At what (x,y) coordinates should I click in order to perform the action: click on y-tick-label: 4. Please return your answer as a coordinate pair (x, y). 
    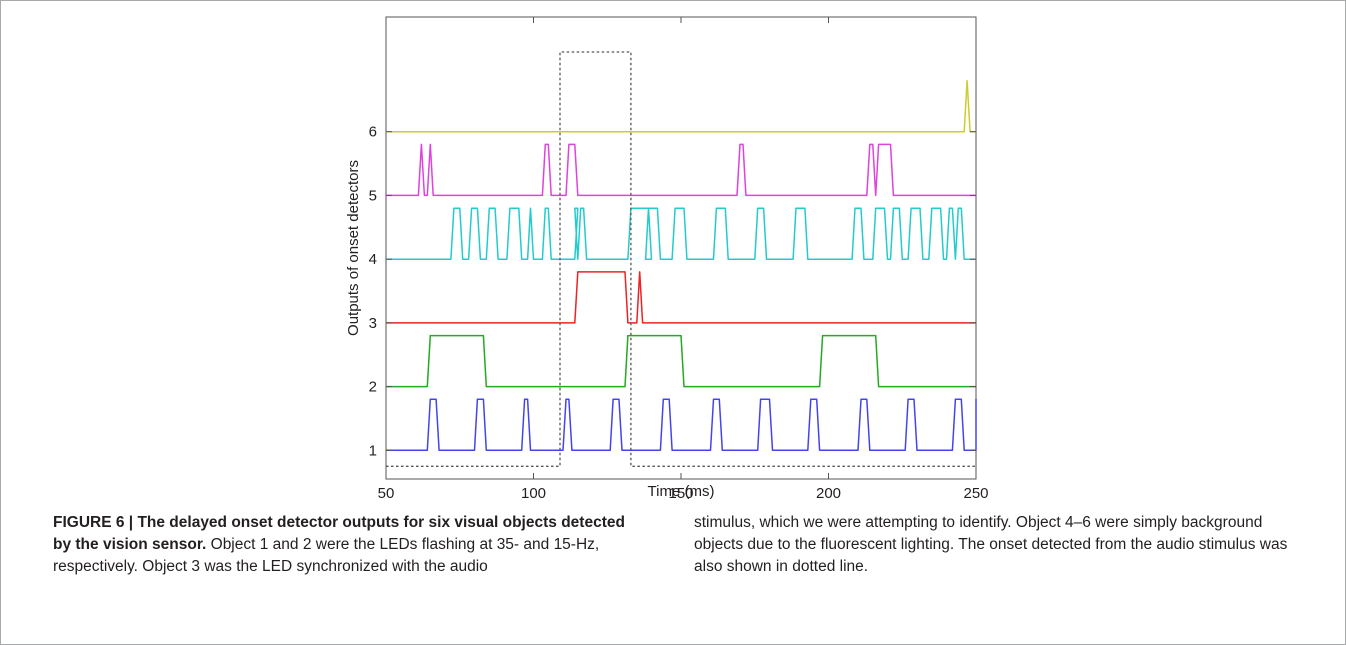
    Looking at the image, I should click on (373, 259).